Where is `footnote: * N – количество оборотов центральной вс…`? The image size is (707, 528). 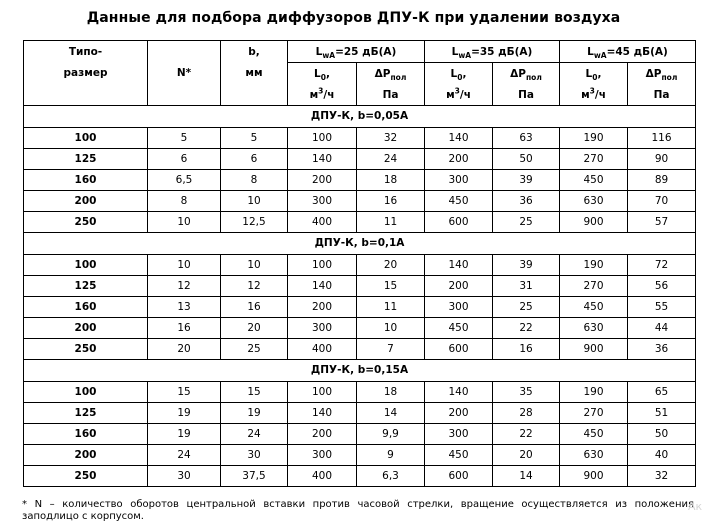 footnote: * N – количество оборотов центральной вс… is located at coordinates (358, 510).